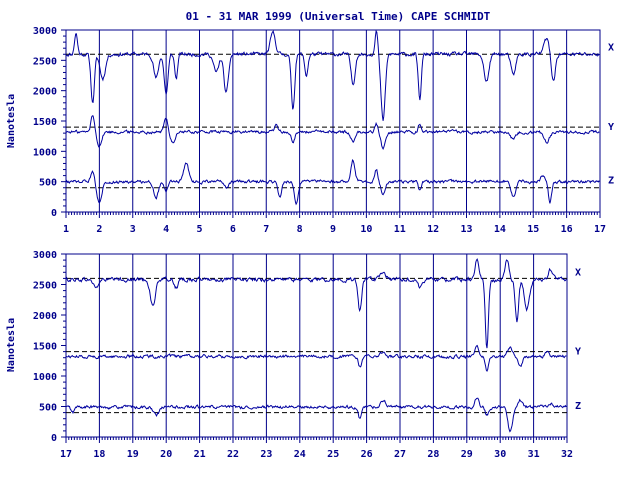 This screenshot has width=640, height=480. Describe the element at coordinates (534, 454) in the screenshot. I see `x-tick-label: 31` at that location.